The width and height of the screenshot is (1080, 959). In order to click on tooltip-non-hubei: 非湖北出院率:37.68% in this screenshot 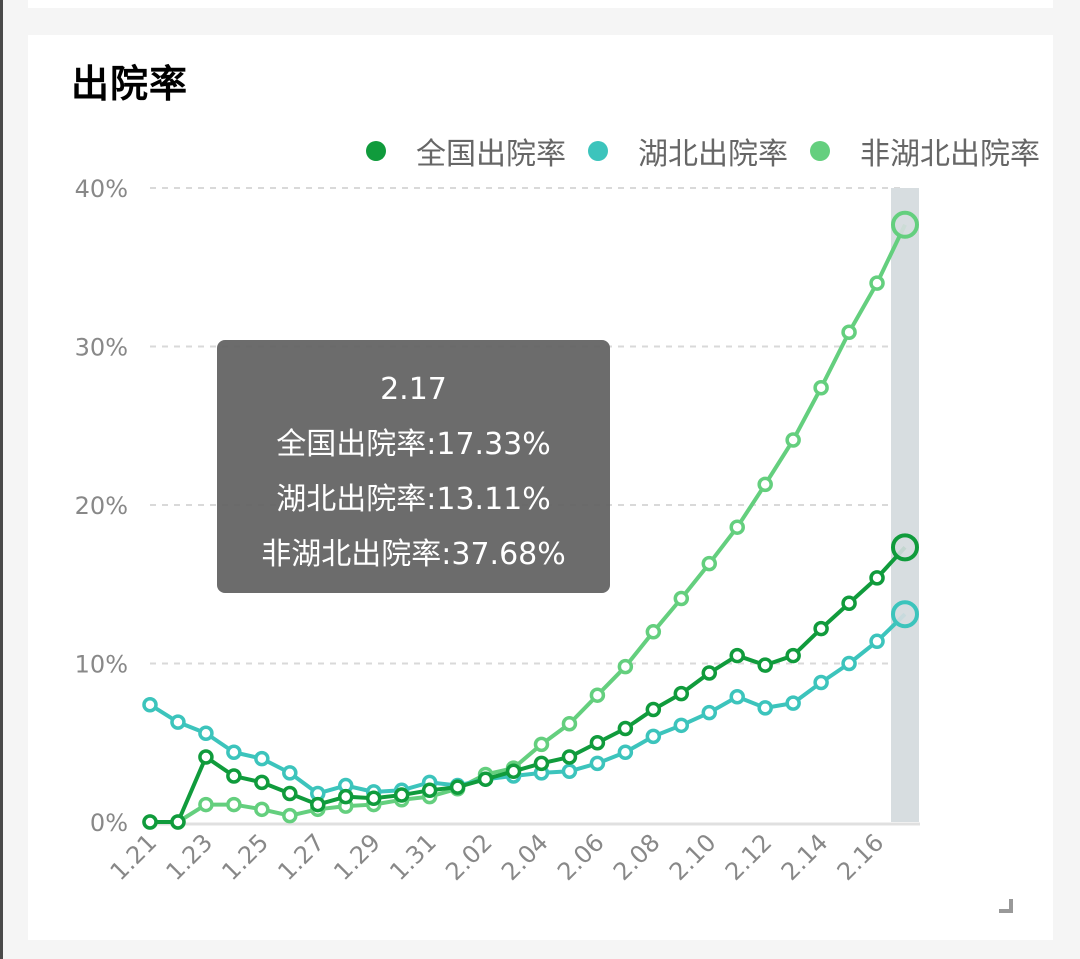, I will do `click(413, 554)`.